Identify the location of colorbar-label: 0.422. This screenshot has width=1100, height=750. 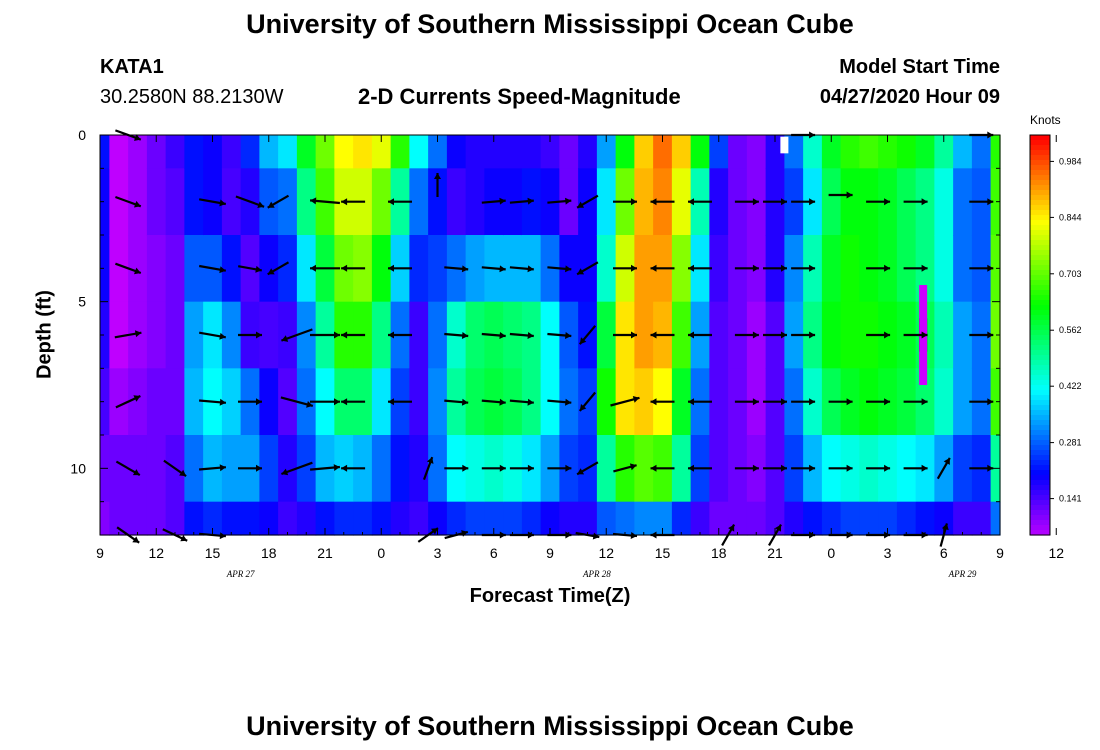
(1070, 386).